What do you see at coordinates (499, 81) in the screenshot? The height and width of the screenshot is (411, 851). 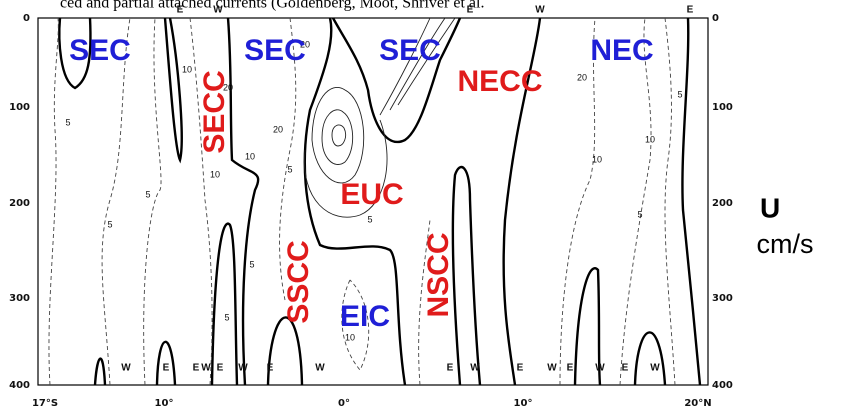 I see `current-label: NECC` at bounding box center [499, 81].